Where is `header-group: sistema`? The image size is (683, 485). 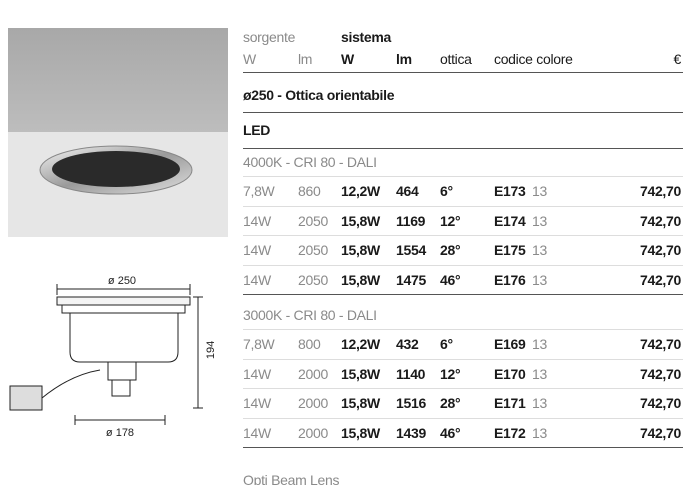
header-group: sistema is located at coordinates (366, 37).